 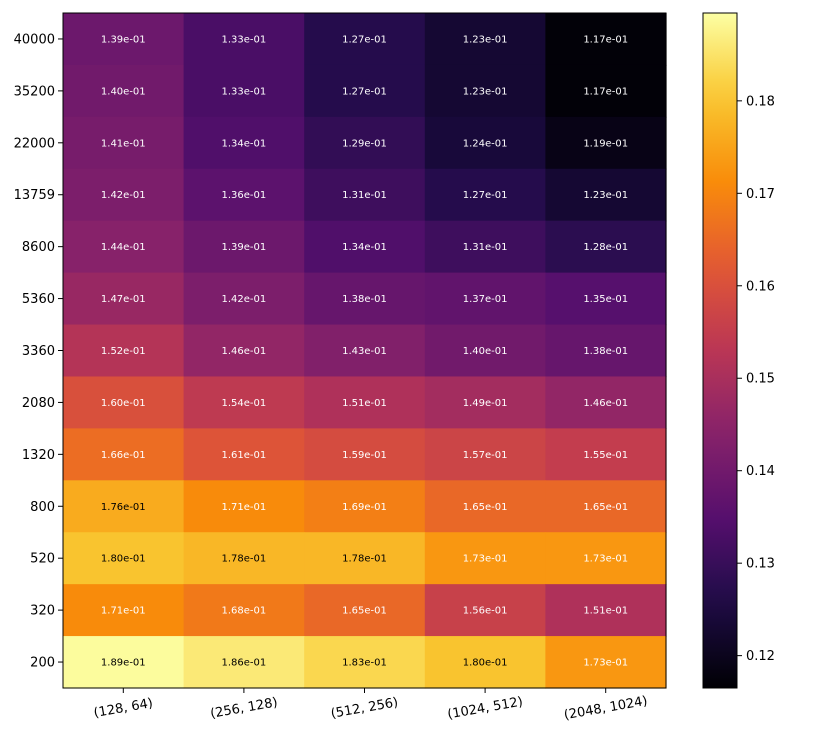 What do you see at coordinates (485, 195) in the screenshot?
I see `cell-value-label: 1.27e-01` at bounding box center [485, 195].